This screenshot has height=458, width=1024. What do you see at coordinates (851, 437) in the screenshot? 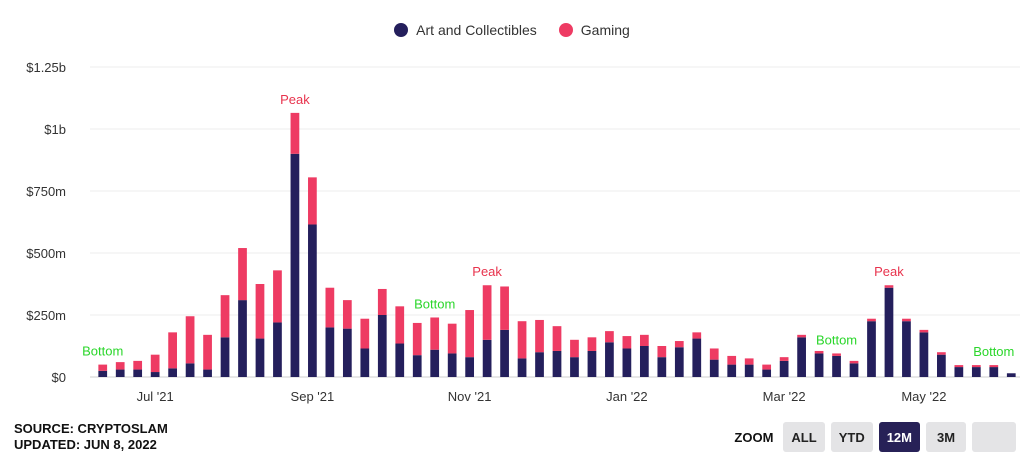
I see `zoom-ytd-button: YTD` at bounding box center [851, 437].